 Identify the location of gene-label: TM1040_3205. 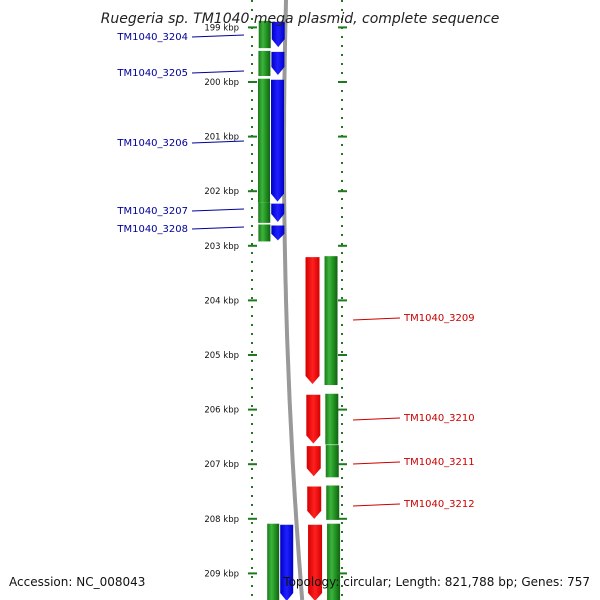
(152, 73).